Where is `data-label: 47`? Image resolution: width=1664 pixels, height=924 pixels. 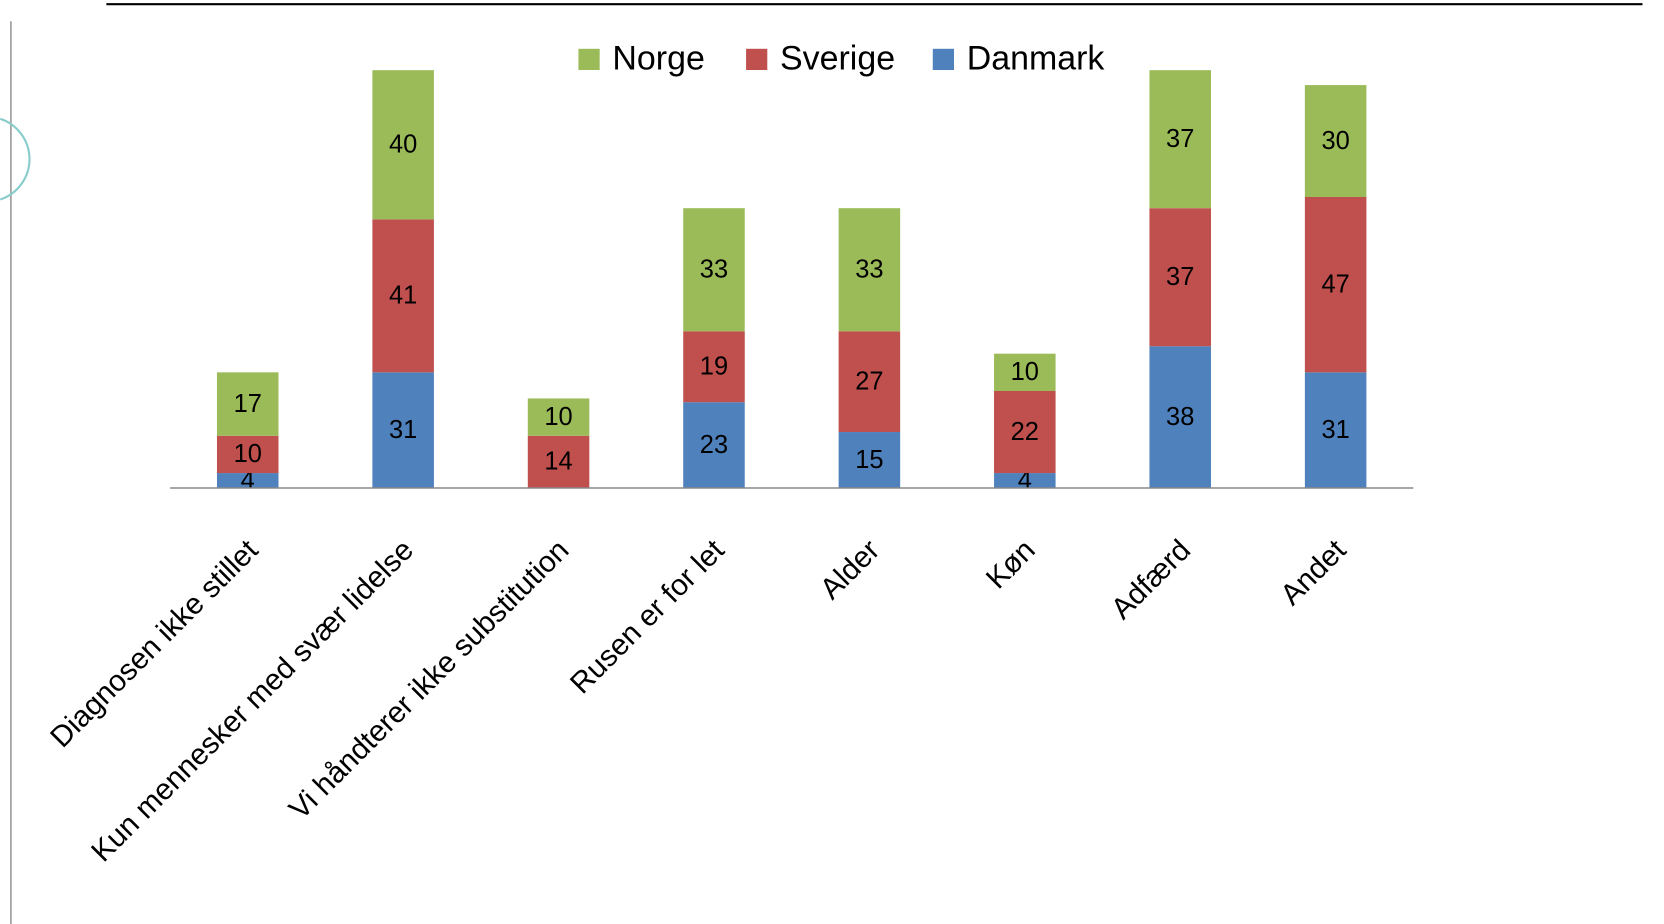
data-label: 47 is located at coordinates (1335, 284).